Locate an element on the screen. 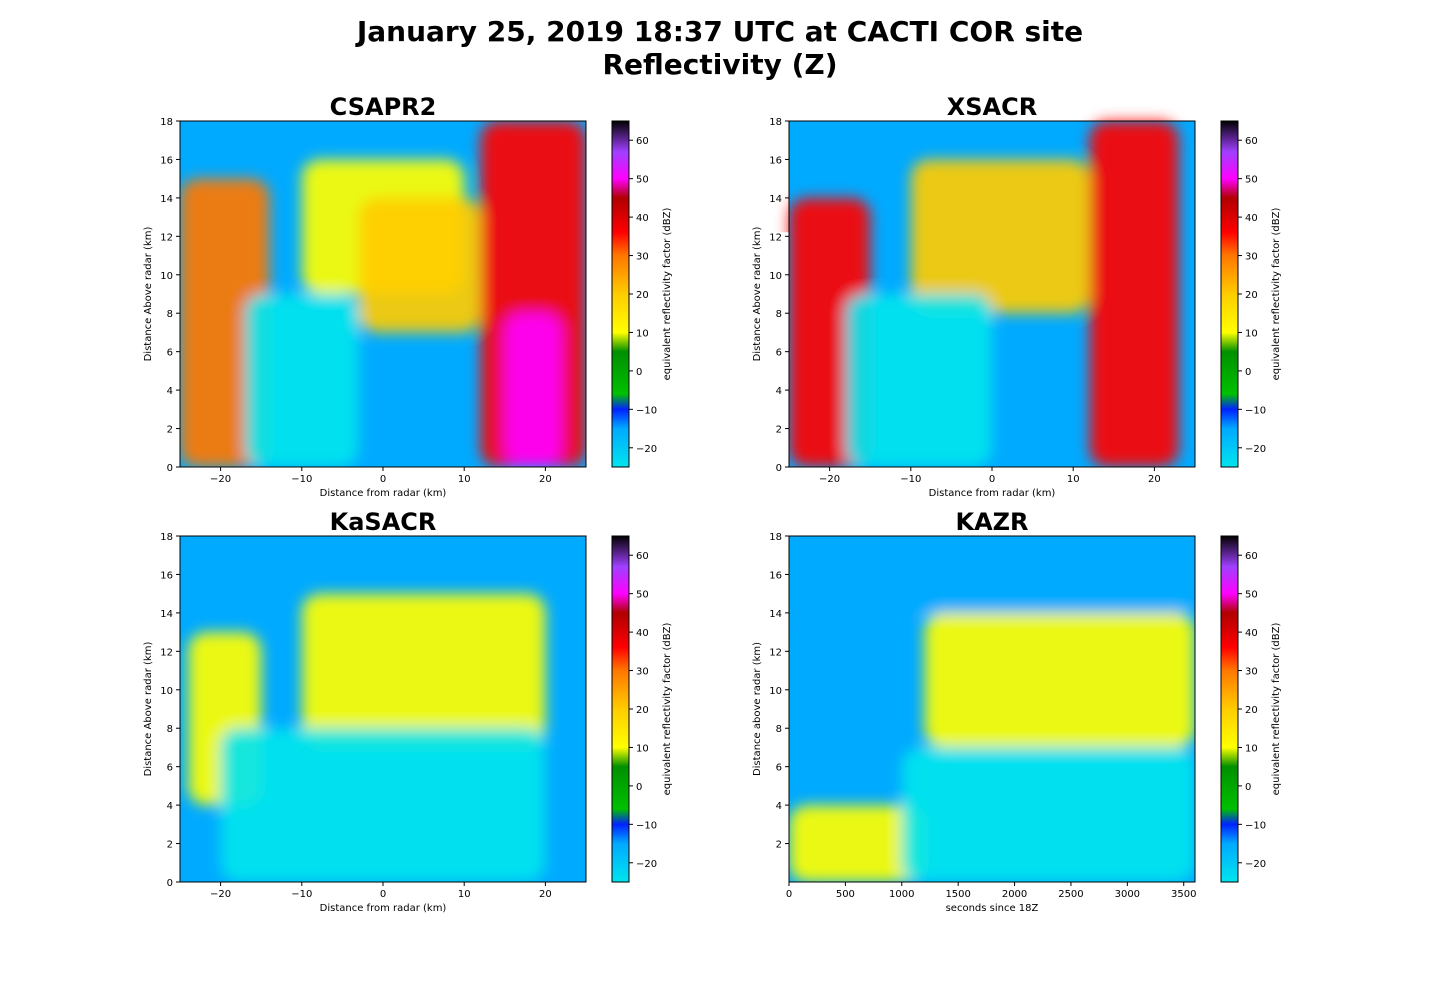 This screenshot has width=1440, height=1008. axes-frame is located at coordinates (992, 709).